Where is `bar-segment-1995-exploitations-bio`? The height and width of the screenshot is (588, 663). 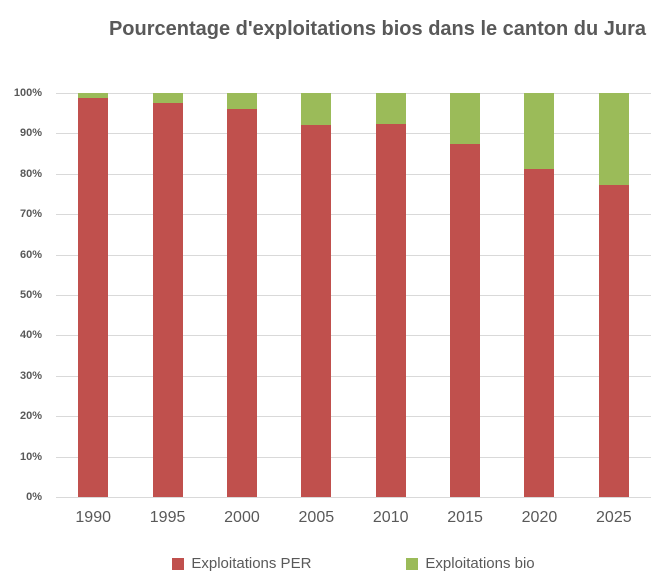 bar-segment-1995-exploitations-bio is located at coordinates (167, 98).